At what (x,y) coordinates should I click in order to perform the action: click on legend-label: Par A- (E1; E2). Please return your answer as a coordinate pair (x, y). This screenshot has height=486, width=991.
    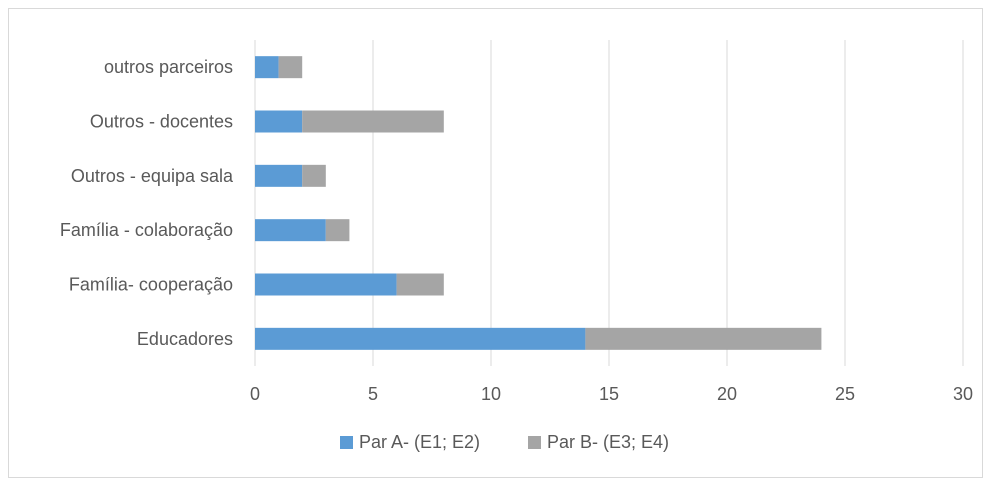
    Looking at the image, I should click on (419, 442).